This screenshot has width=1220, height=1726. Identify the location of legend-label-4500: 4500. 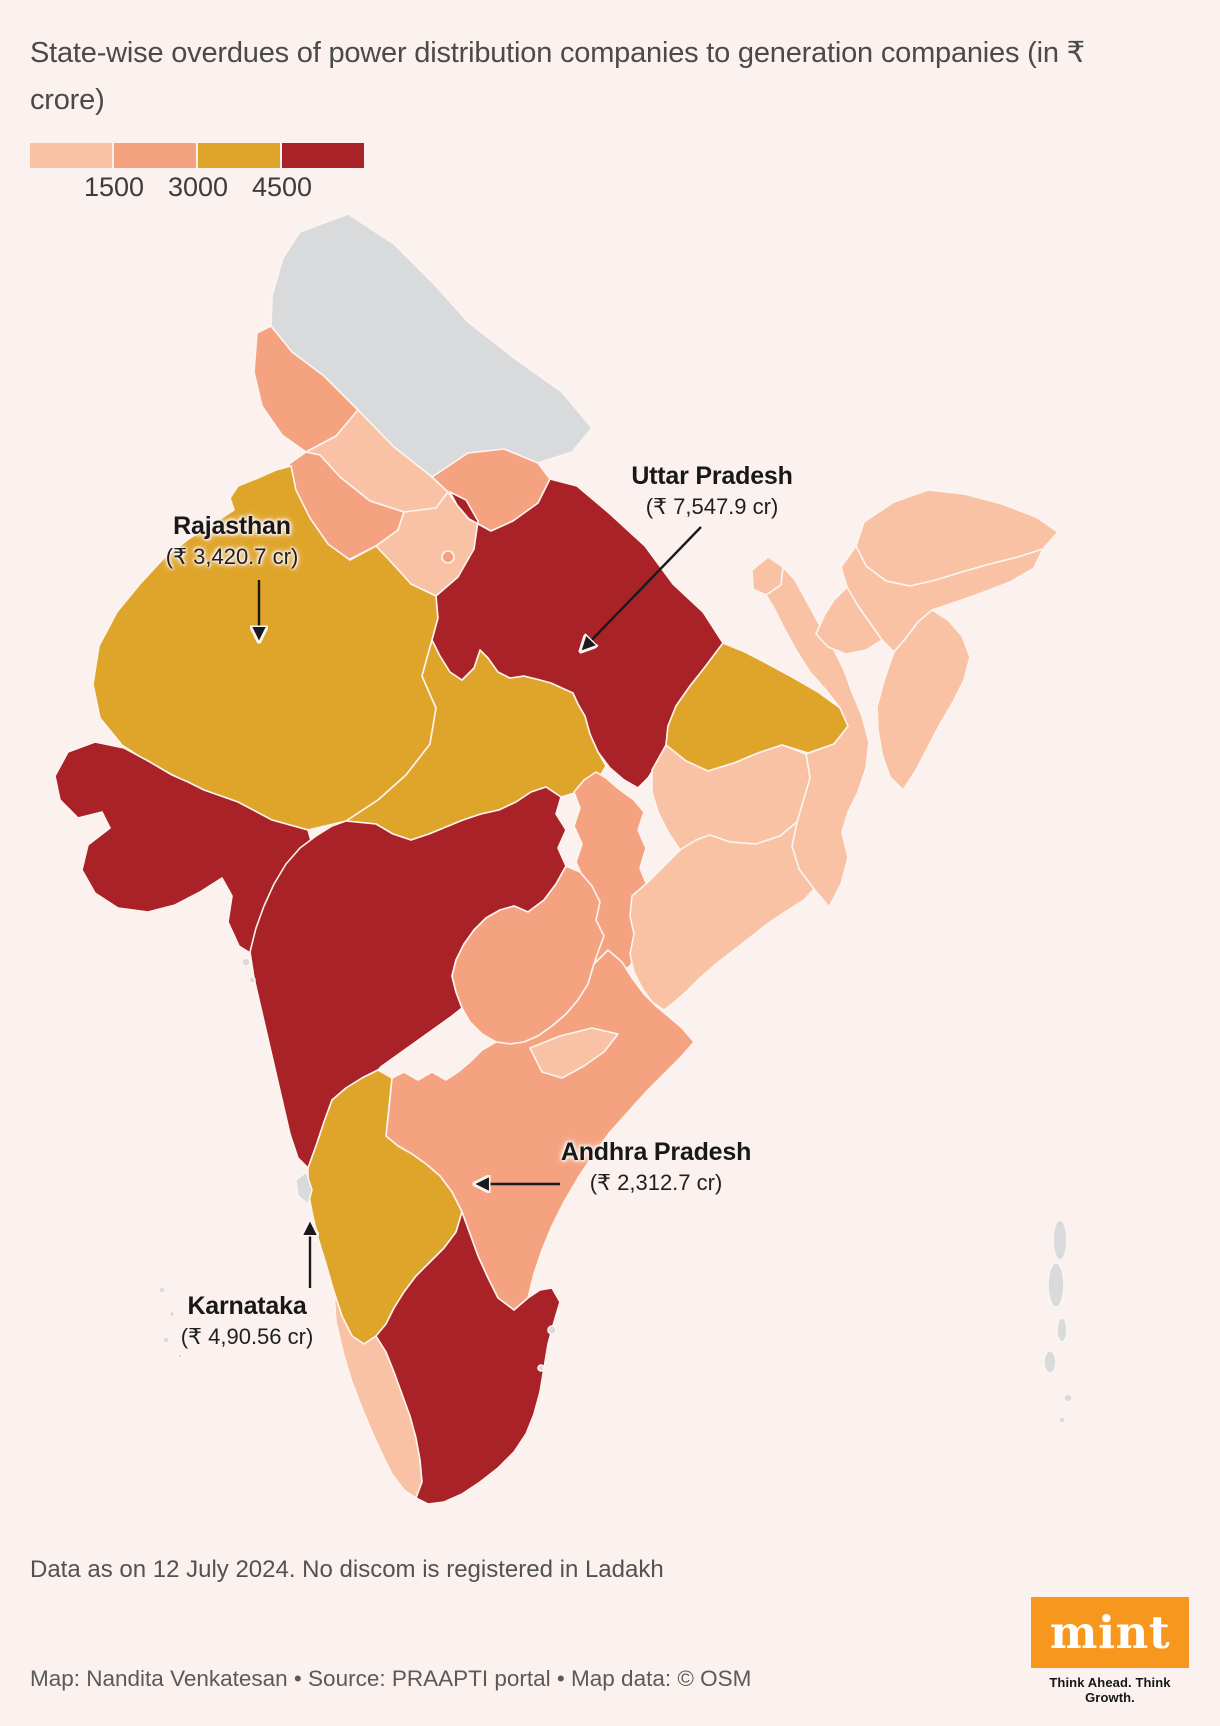
(282, 187).